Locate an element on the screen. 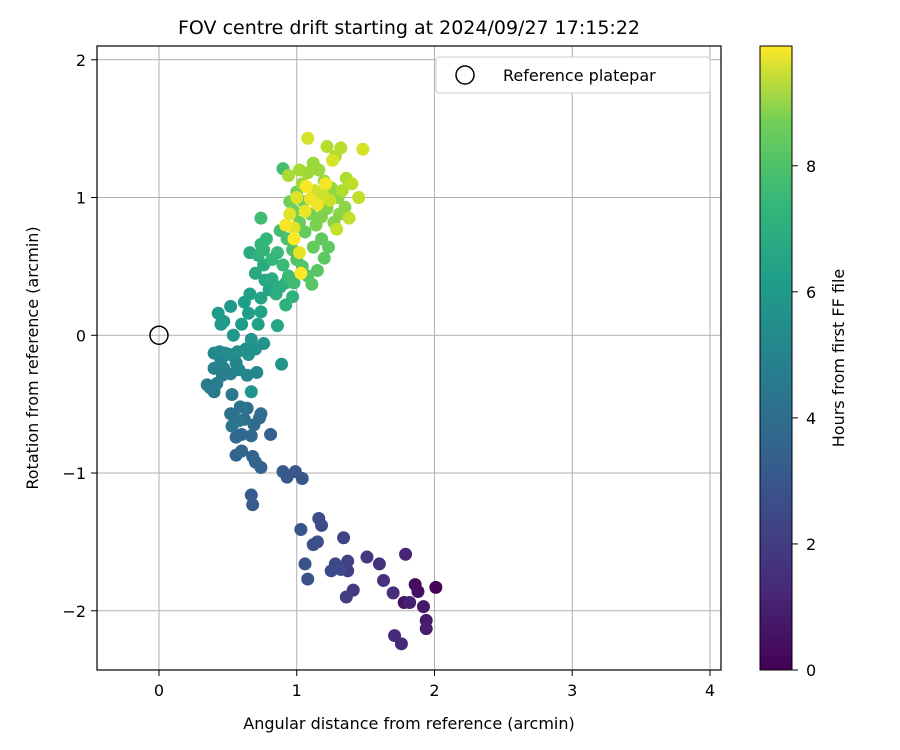 This screenshot has height=750, width=900. x-tick-label: 0 is located at coordinates (159, 690).